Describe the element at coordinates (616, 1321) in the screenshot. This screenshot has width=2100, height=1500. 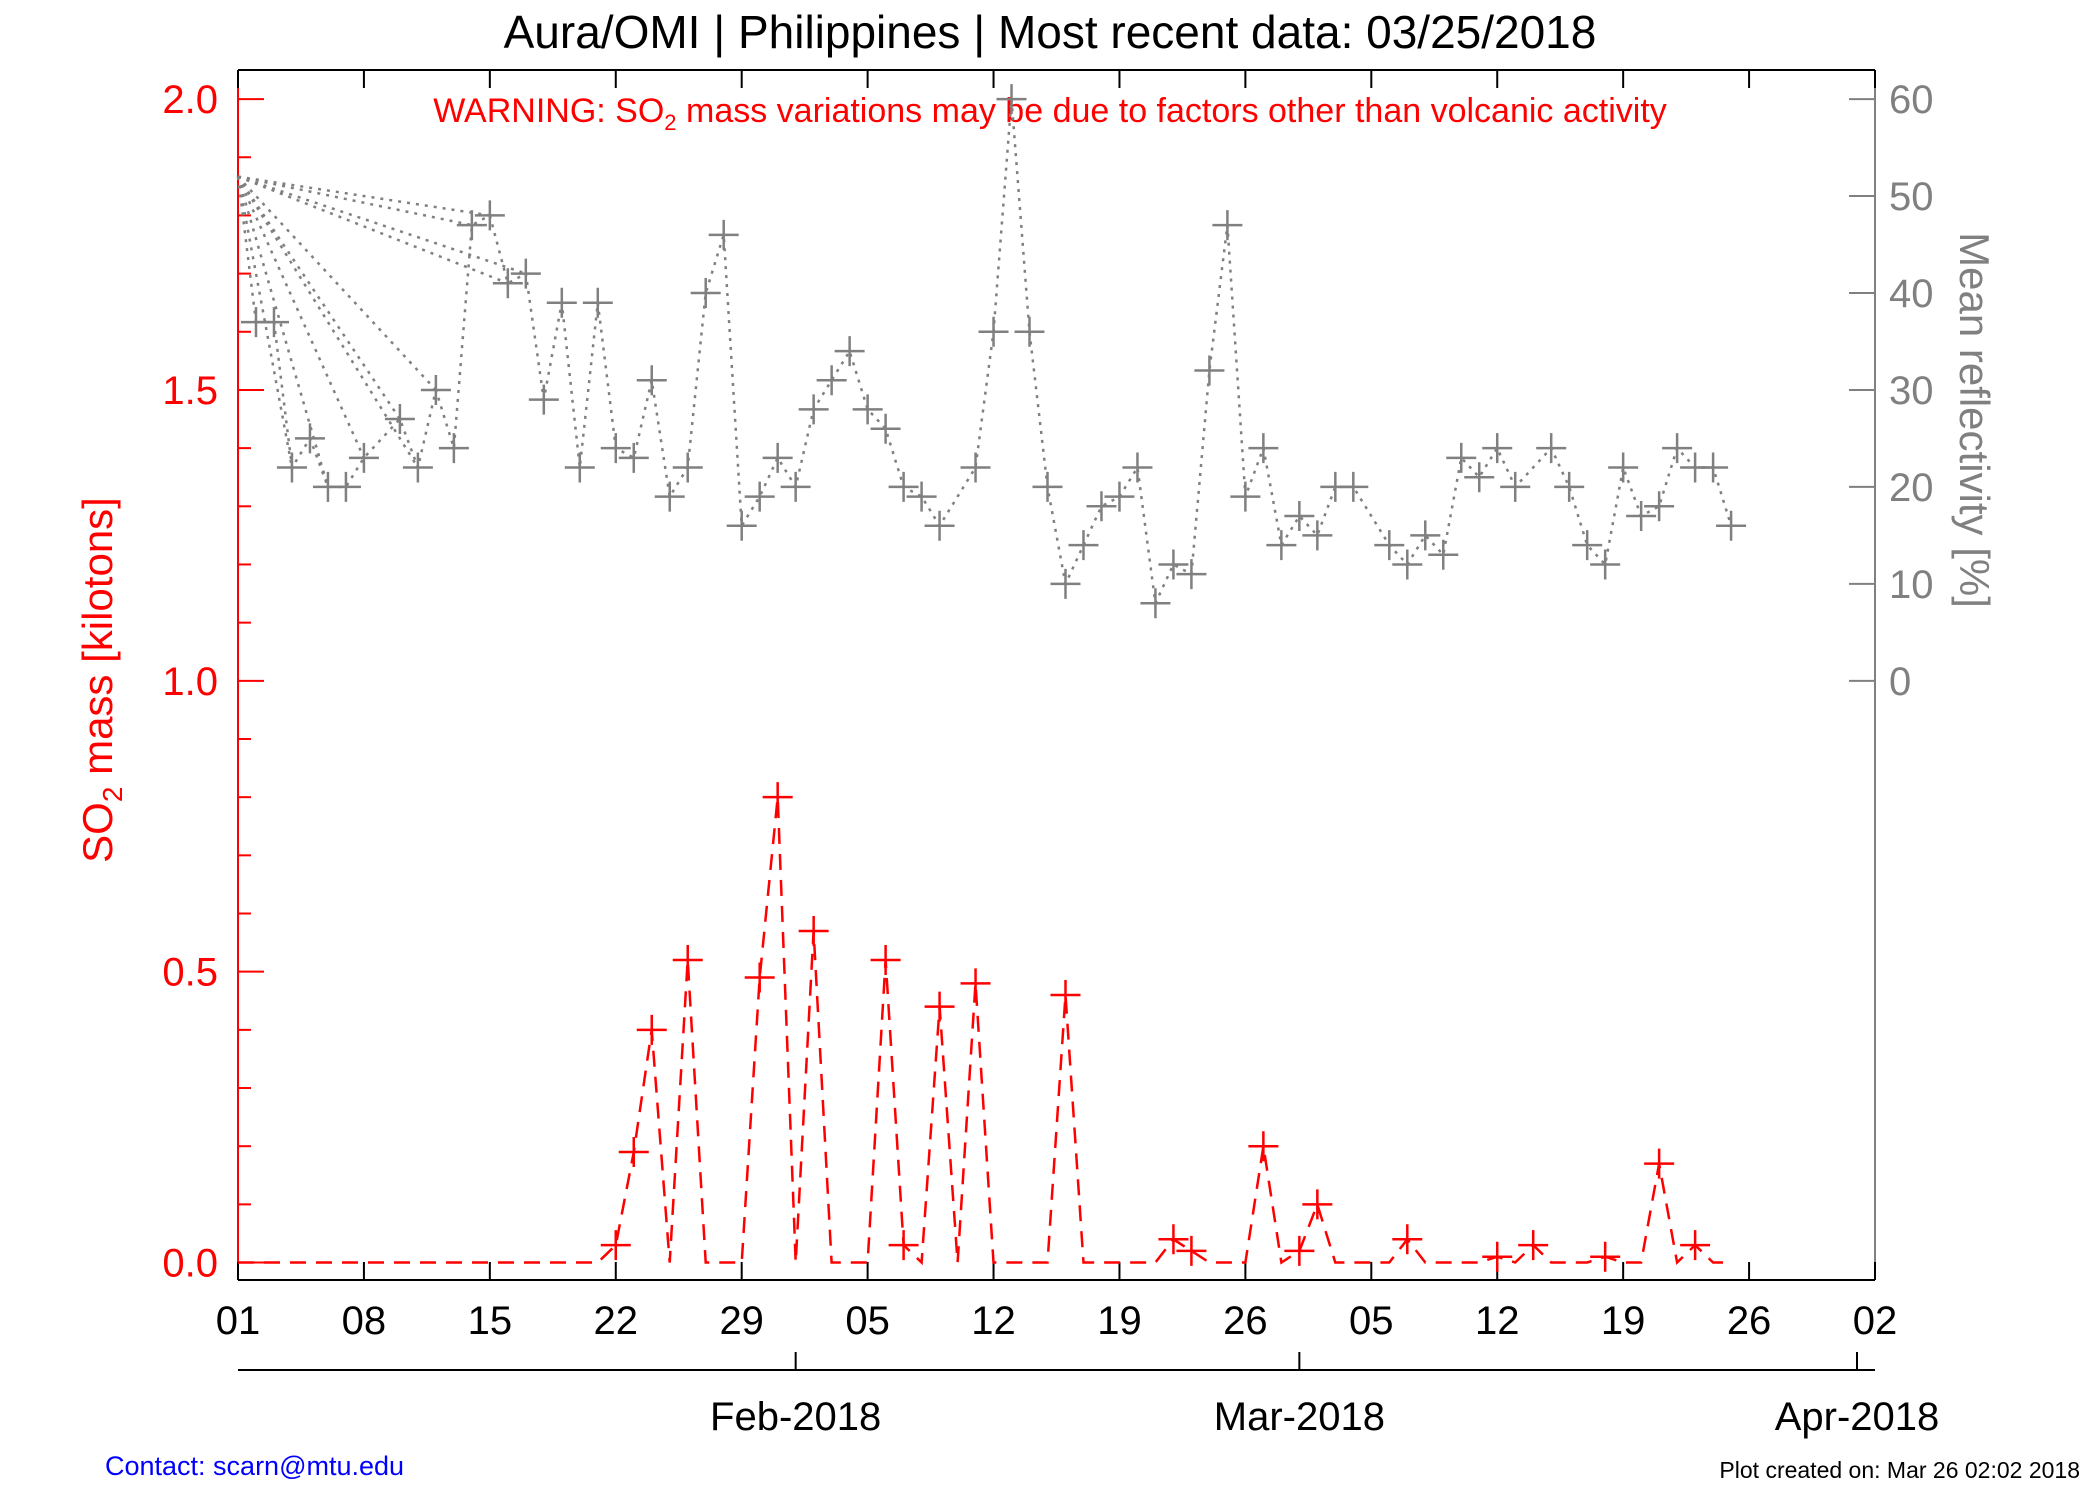
I see `x-tick-label: 22` at that location.